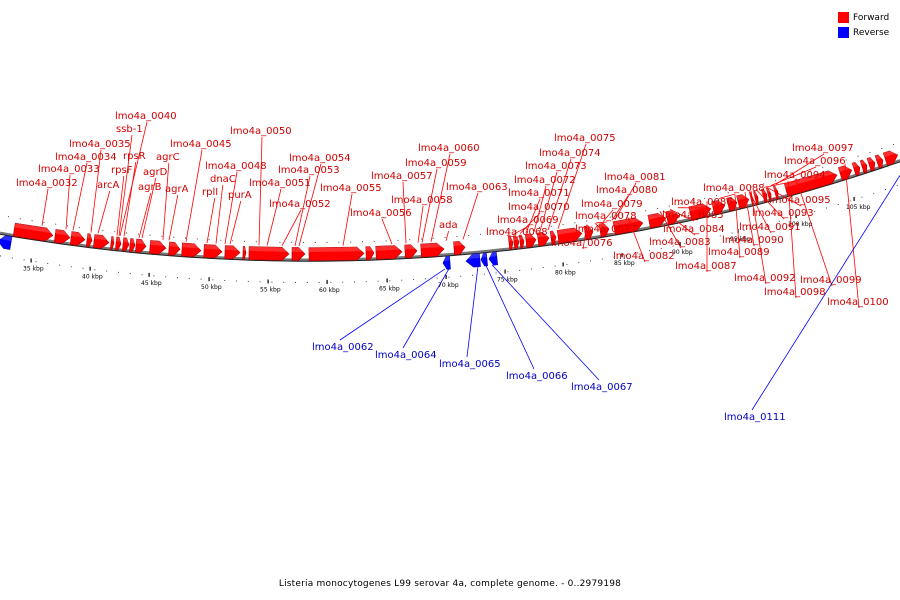  What do you see at coordinates (545, 180) in the screenshot?
I see `forward-gene-label: lmo4a_0072` at bounding box center [545, 180].